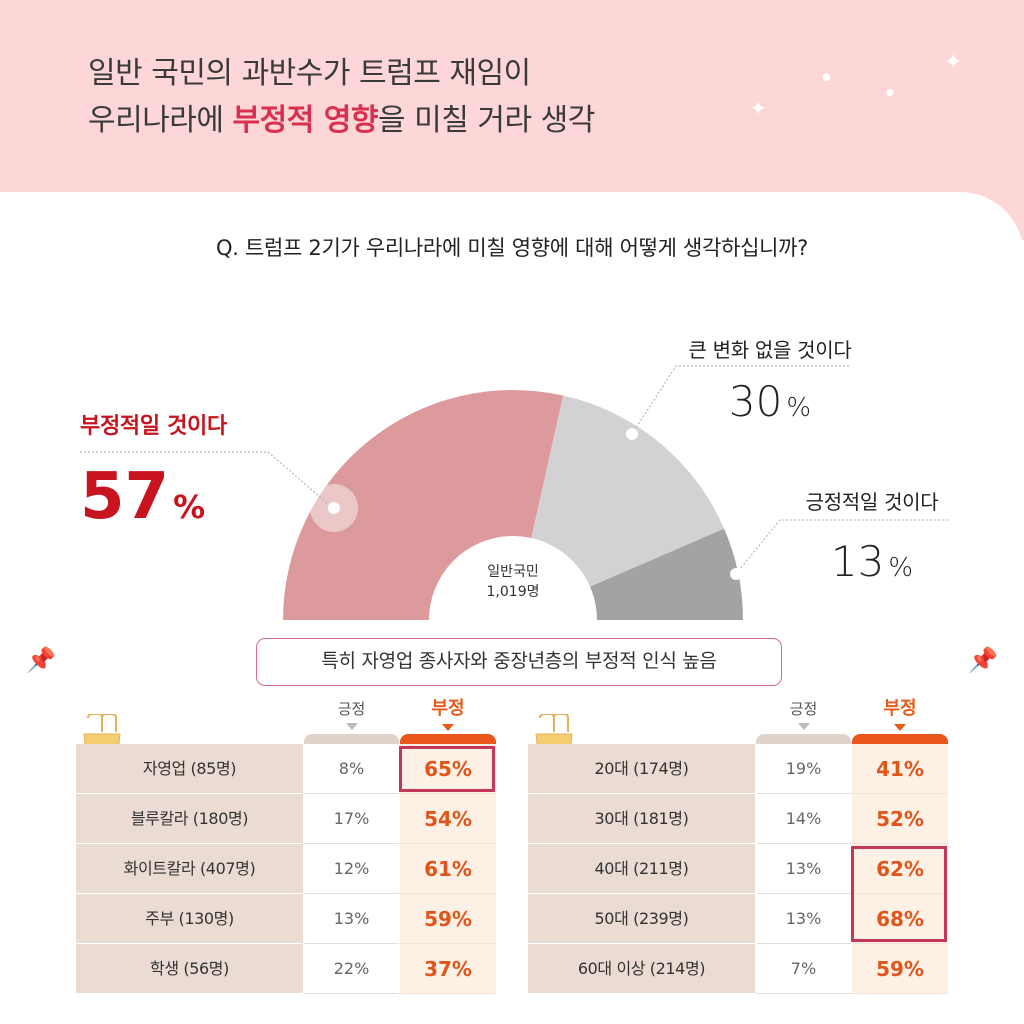 Image resolution: width=1024 pixels, height=1024 pixels. I want to click on cell-positive: 14%, so click(803, 819).